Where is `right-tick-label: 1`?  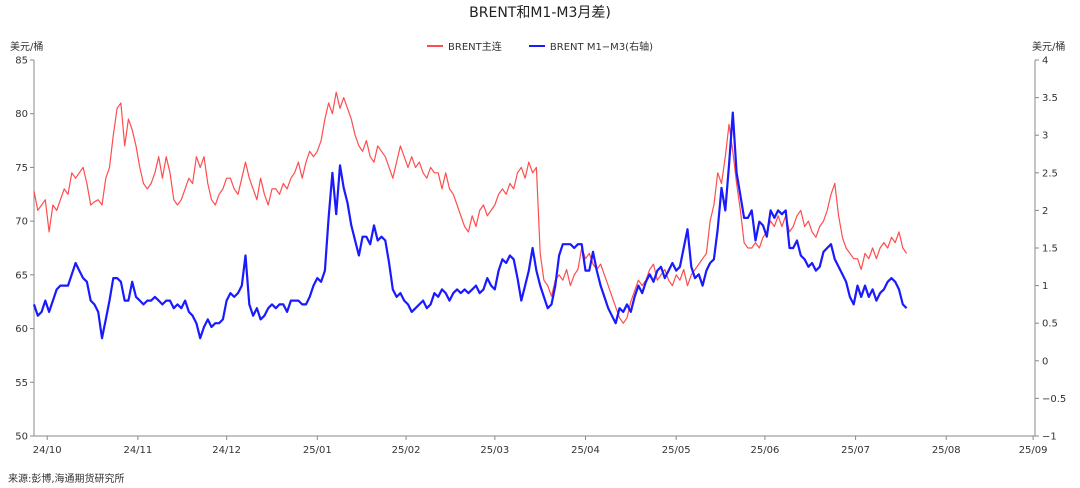 right-tick-label: 1 is located at coordinates (1045, 286).